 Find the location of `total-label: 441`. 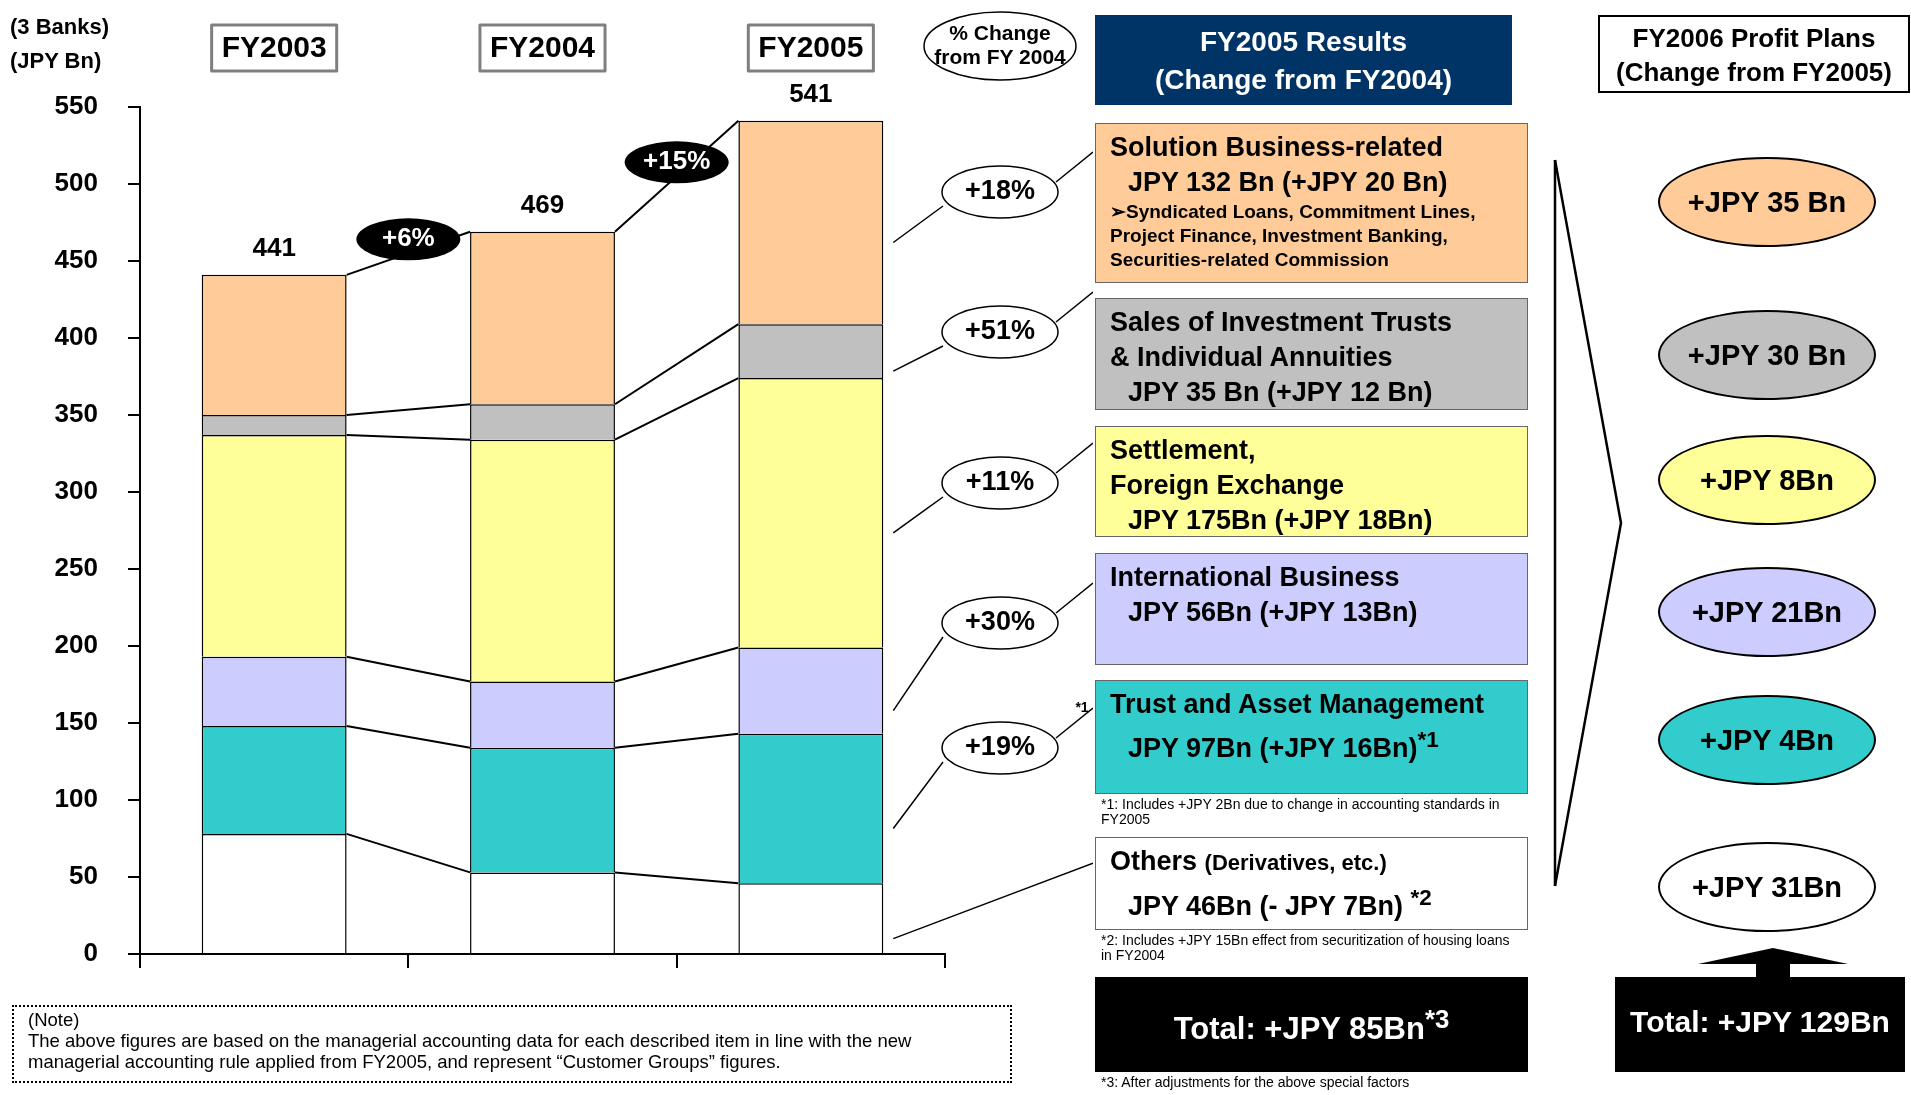

total-label: 441 is located at coordinates (274, 247).